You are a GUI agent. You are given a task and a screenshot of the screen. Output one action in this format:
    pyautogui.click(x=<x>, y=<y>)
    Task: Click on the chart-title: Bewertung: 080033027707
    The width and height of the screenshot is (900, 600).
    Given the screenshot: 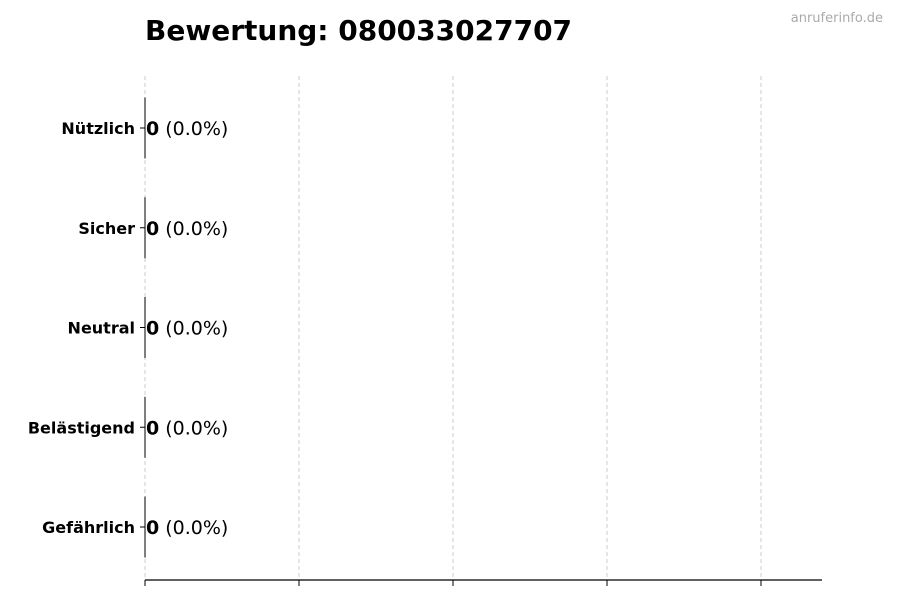 What is the action you would take?
    pyautogui.click(x=358, y=30)
    